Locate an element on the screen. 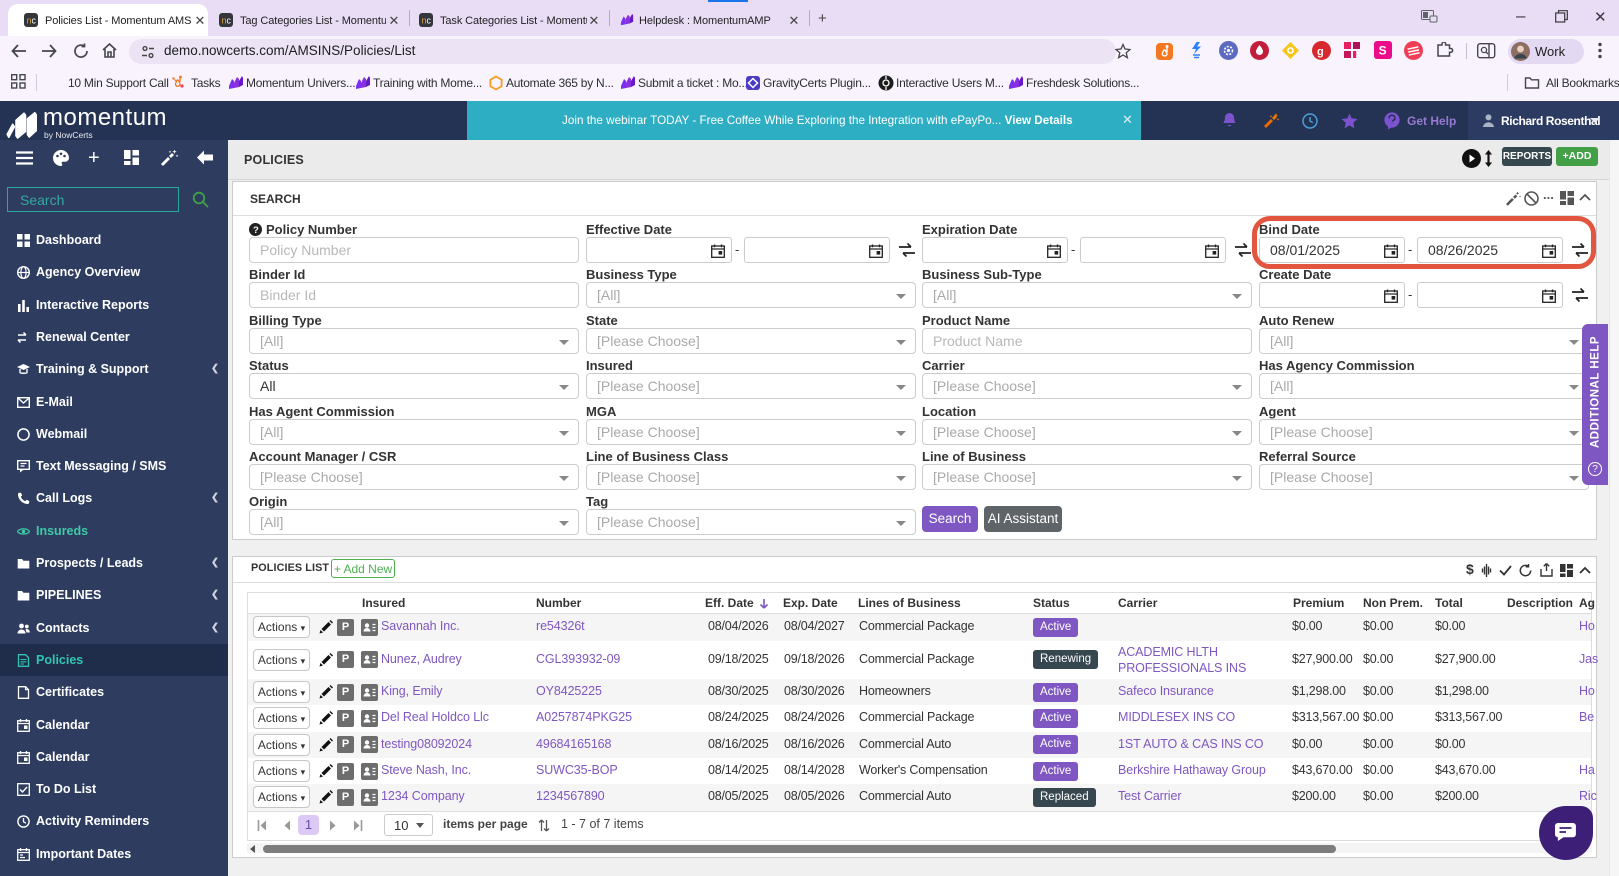 The image size is (1619, 876). svg-text: g is located at coordinates (1320, 52).